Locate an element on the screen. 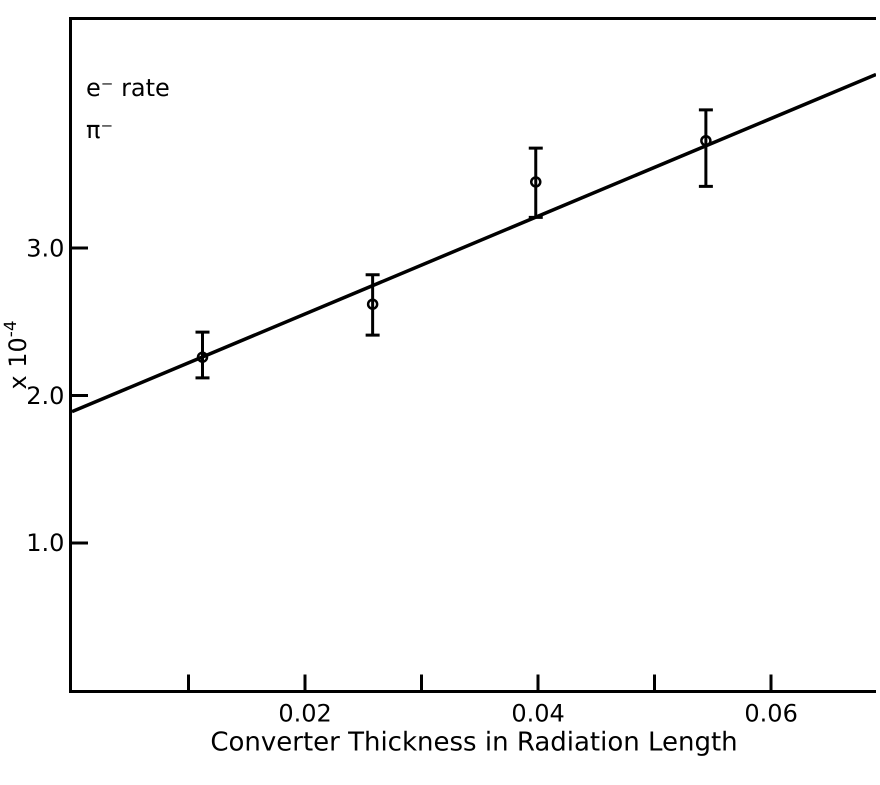 Image resolution: width=880 pixels, height=785 pixels. x-tick-label: 0.04 is located at coordinates (538, 714).